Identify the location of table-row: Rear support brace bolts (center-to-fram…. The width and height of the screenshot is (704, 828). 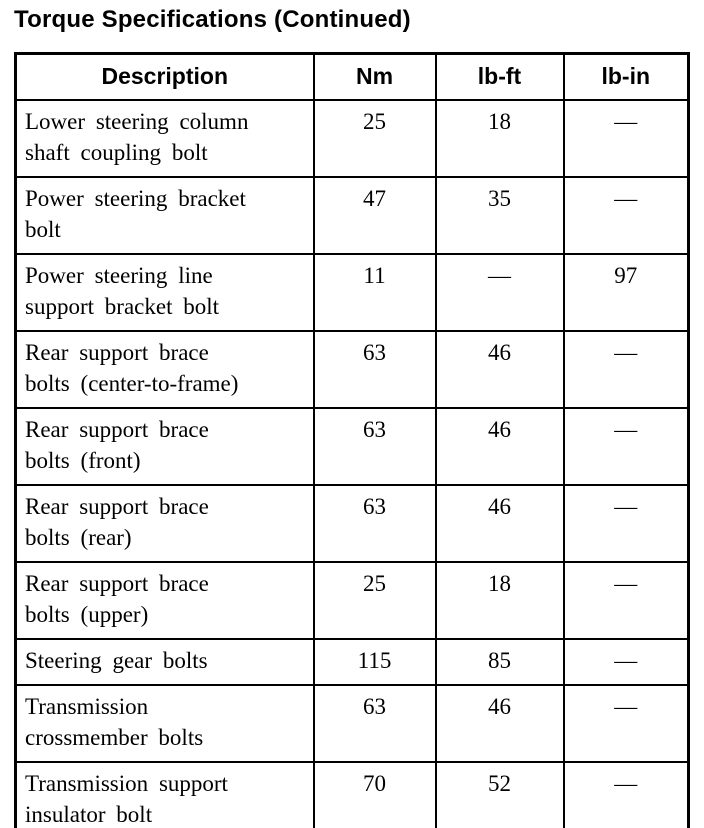
(352, 369).